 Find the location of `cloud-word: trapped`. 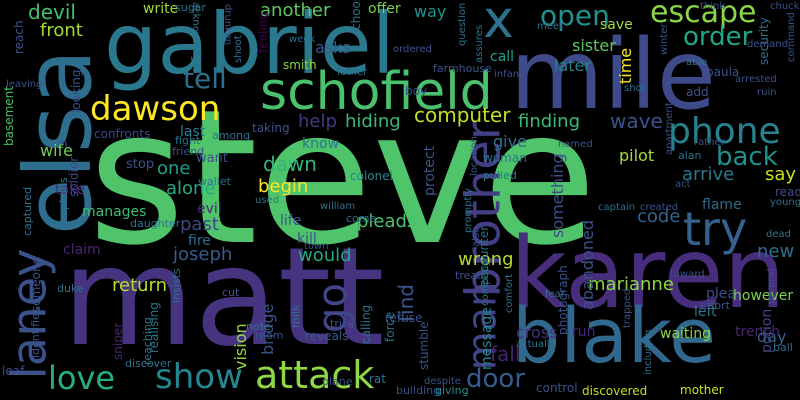

cloud-word: trapped is located at coordinates (627, 308).